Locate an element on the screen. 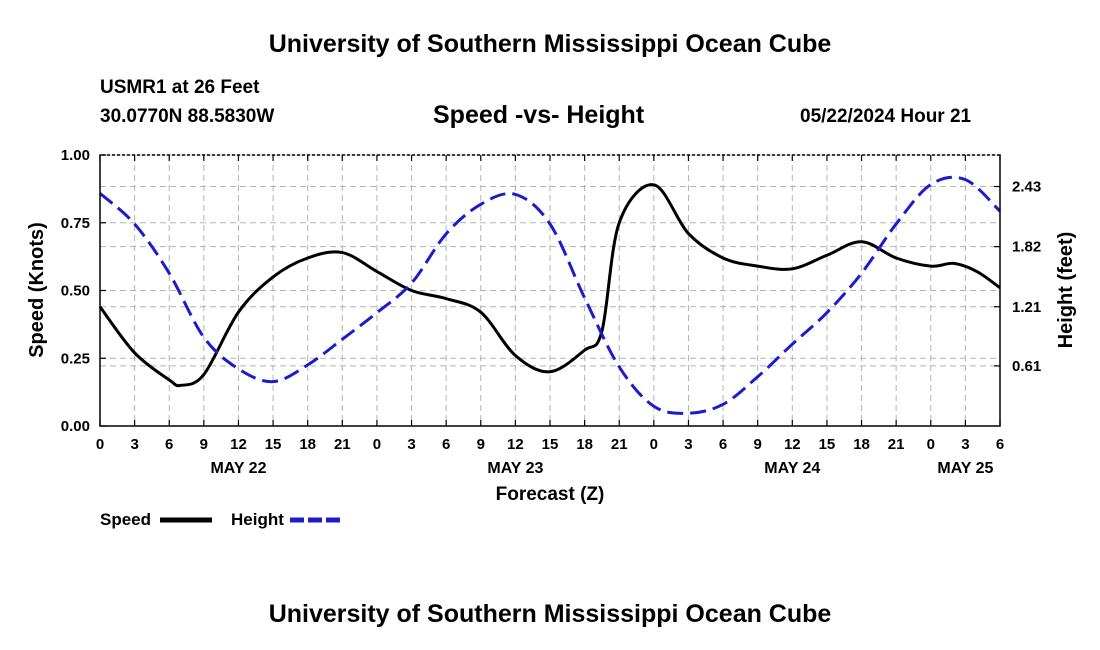 Image resolution: width=1100 pixels, height=650 pixels. y2-tick-label: 0.61 is located at coordinates (1026, 366).